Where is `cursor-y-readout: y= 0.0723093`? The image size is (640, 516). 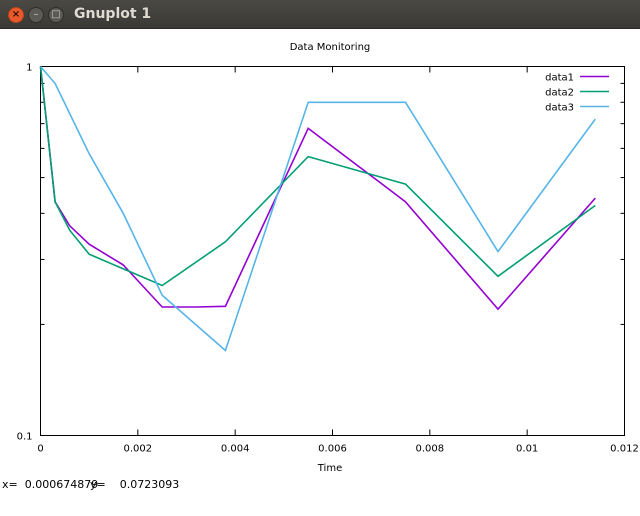 cursor-y-readout: y= 0.0723093 is located at coordinates (135, 484).